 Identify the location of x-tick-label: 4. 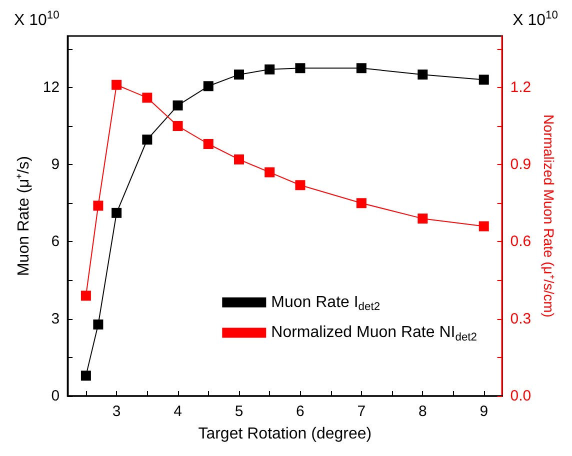
(178, 411).